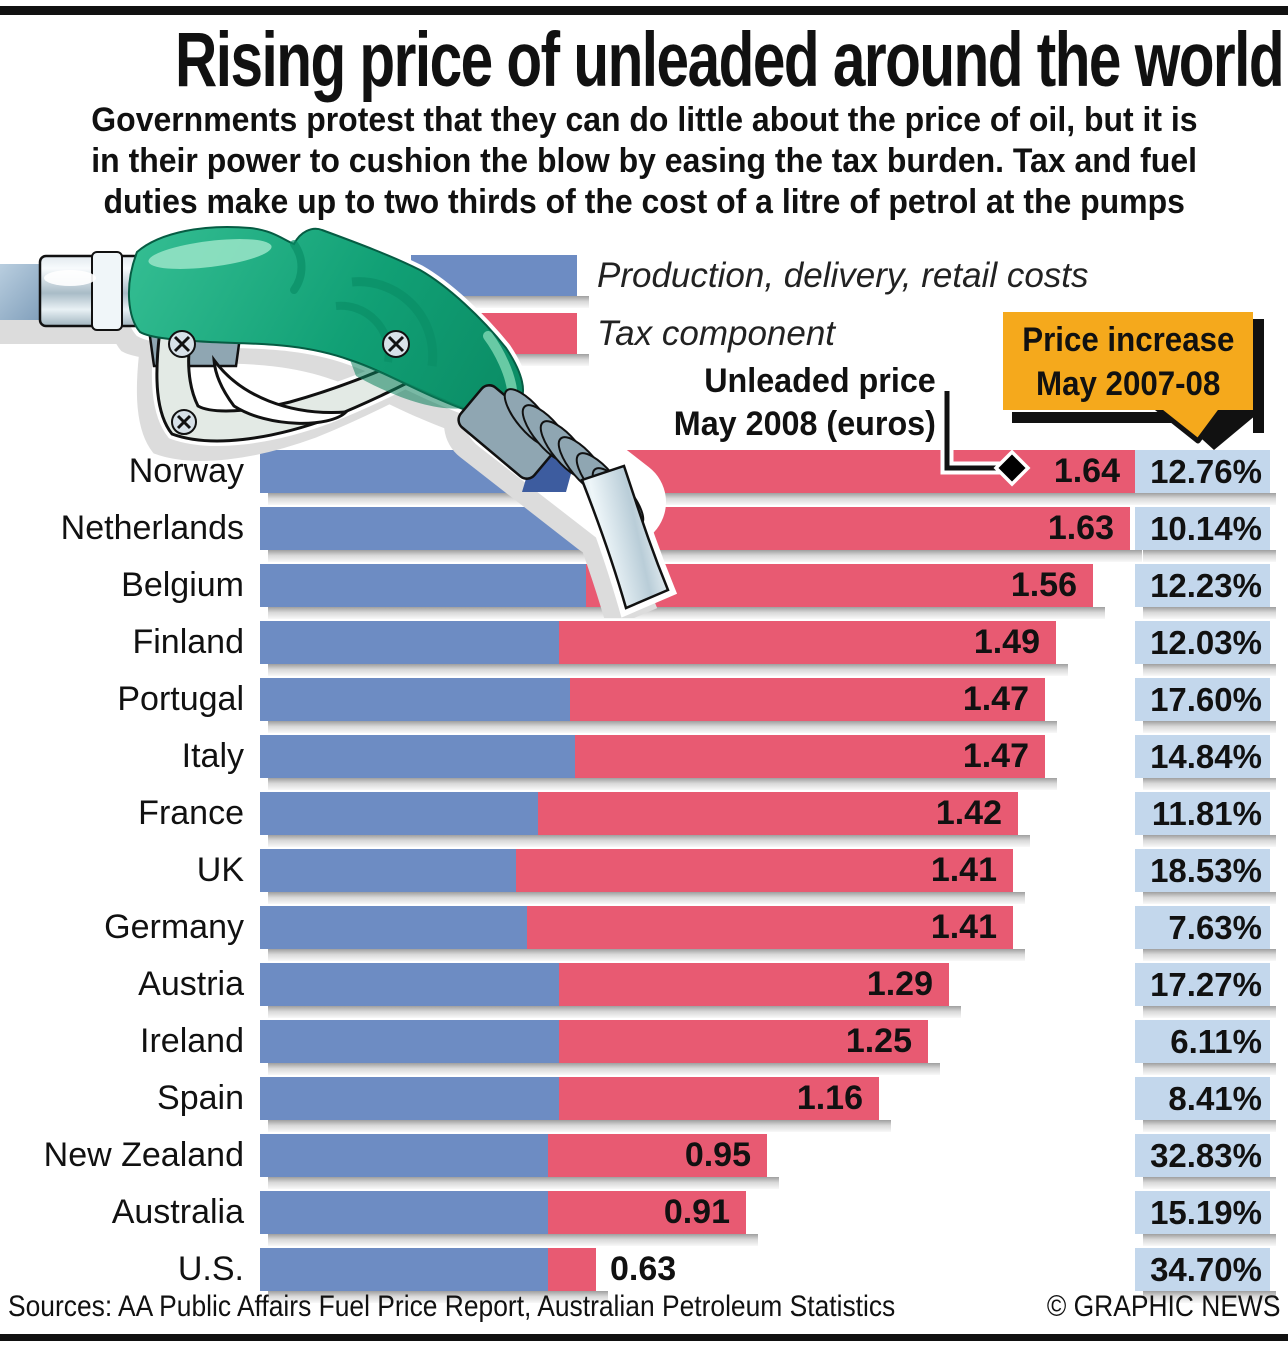 Image resolution: width=1288 pixels, height=1346 pixels. Describe the element at coordinates (968, 813) in the screenshot. I see `price-label-france: 1.42` at that location.